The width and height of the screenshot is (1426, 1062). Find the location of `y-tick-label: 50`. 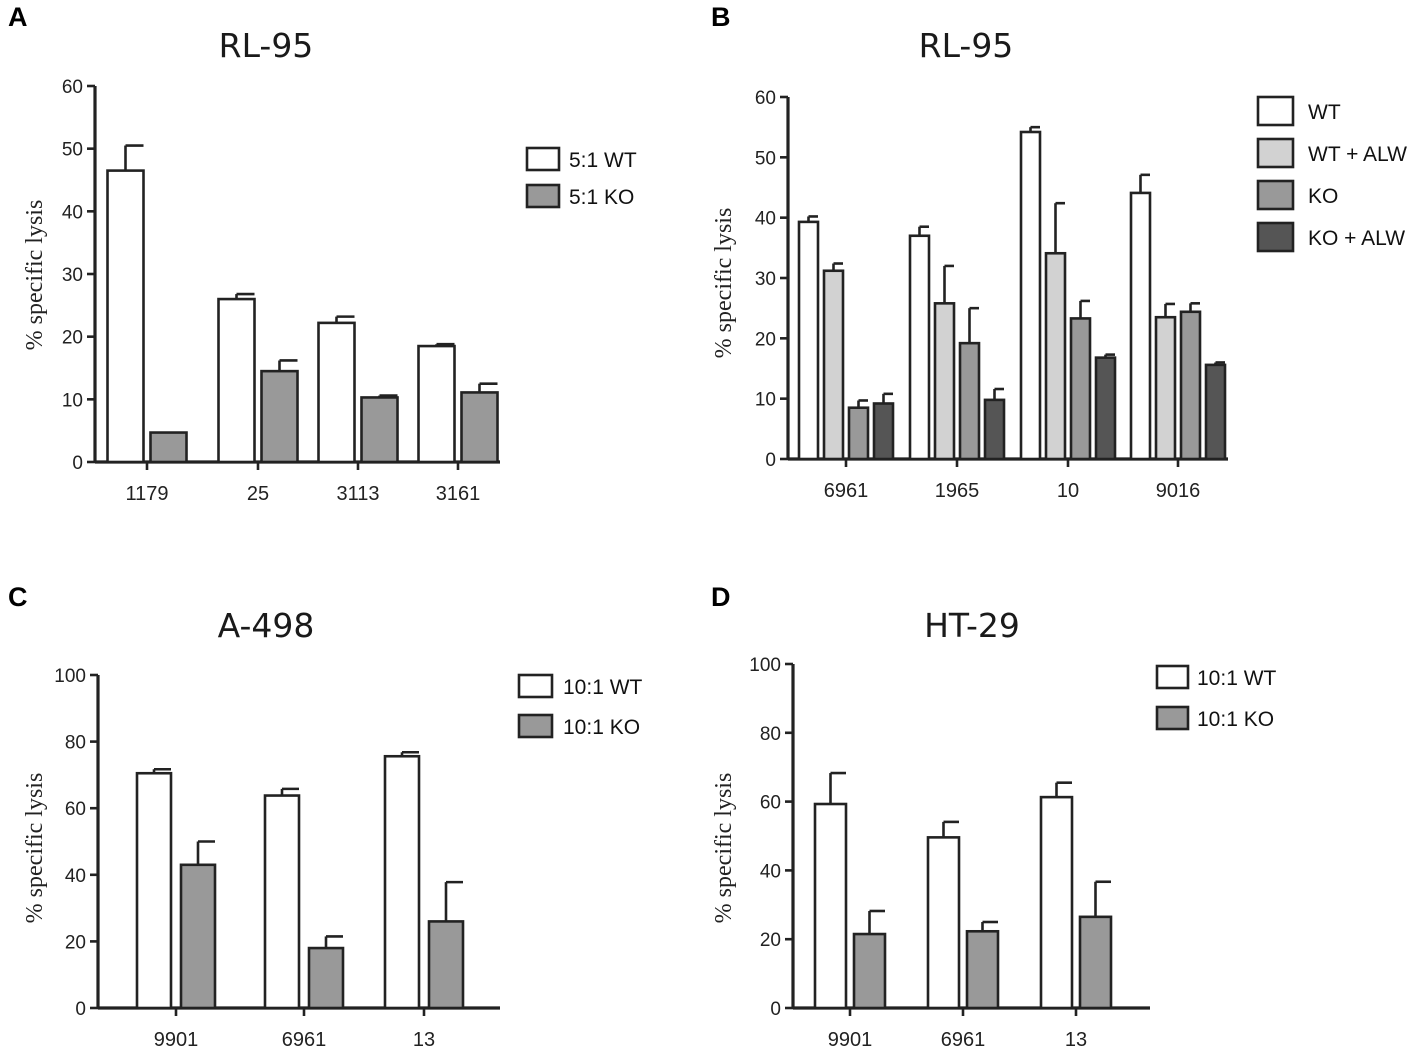

y-tick-label: 50 is located at coordinates (72, 150).